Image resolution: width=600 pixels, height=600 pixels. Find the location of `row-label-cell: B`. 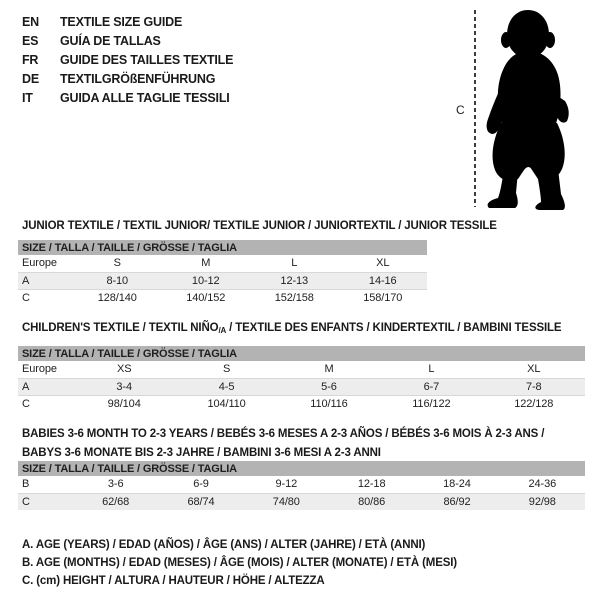

row-label-cell: B is located at coordinates (45, 485).